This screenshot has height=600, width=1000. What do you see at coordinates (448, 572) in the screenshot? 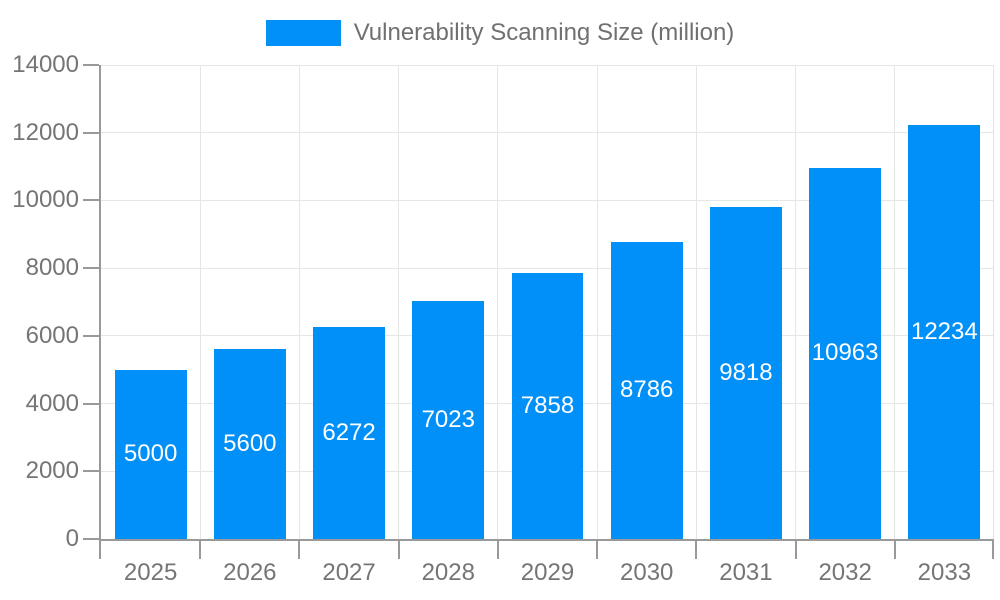
I see `x-axis-label: 2028` at bounding box center [448, 572].